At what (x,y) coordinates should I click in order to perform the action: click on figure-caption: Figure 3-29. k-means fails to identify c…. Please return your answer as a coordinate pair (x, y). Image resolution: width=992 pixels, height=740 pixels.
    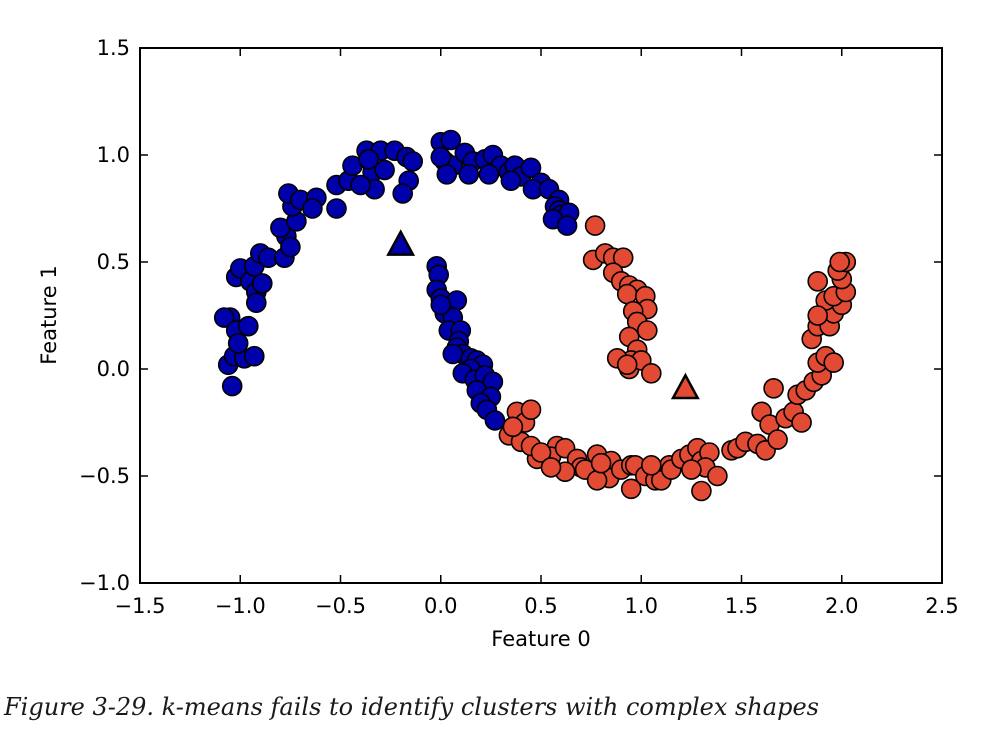
    Looking at the image, I should click on (411, 707).